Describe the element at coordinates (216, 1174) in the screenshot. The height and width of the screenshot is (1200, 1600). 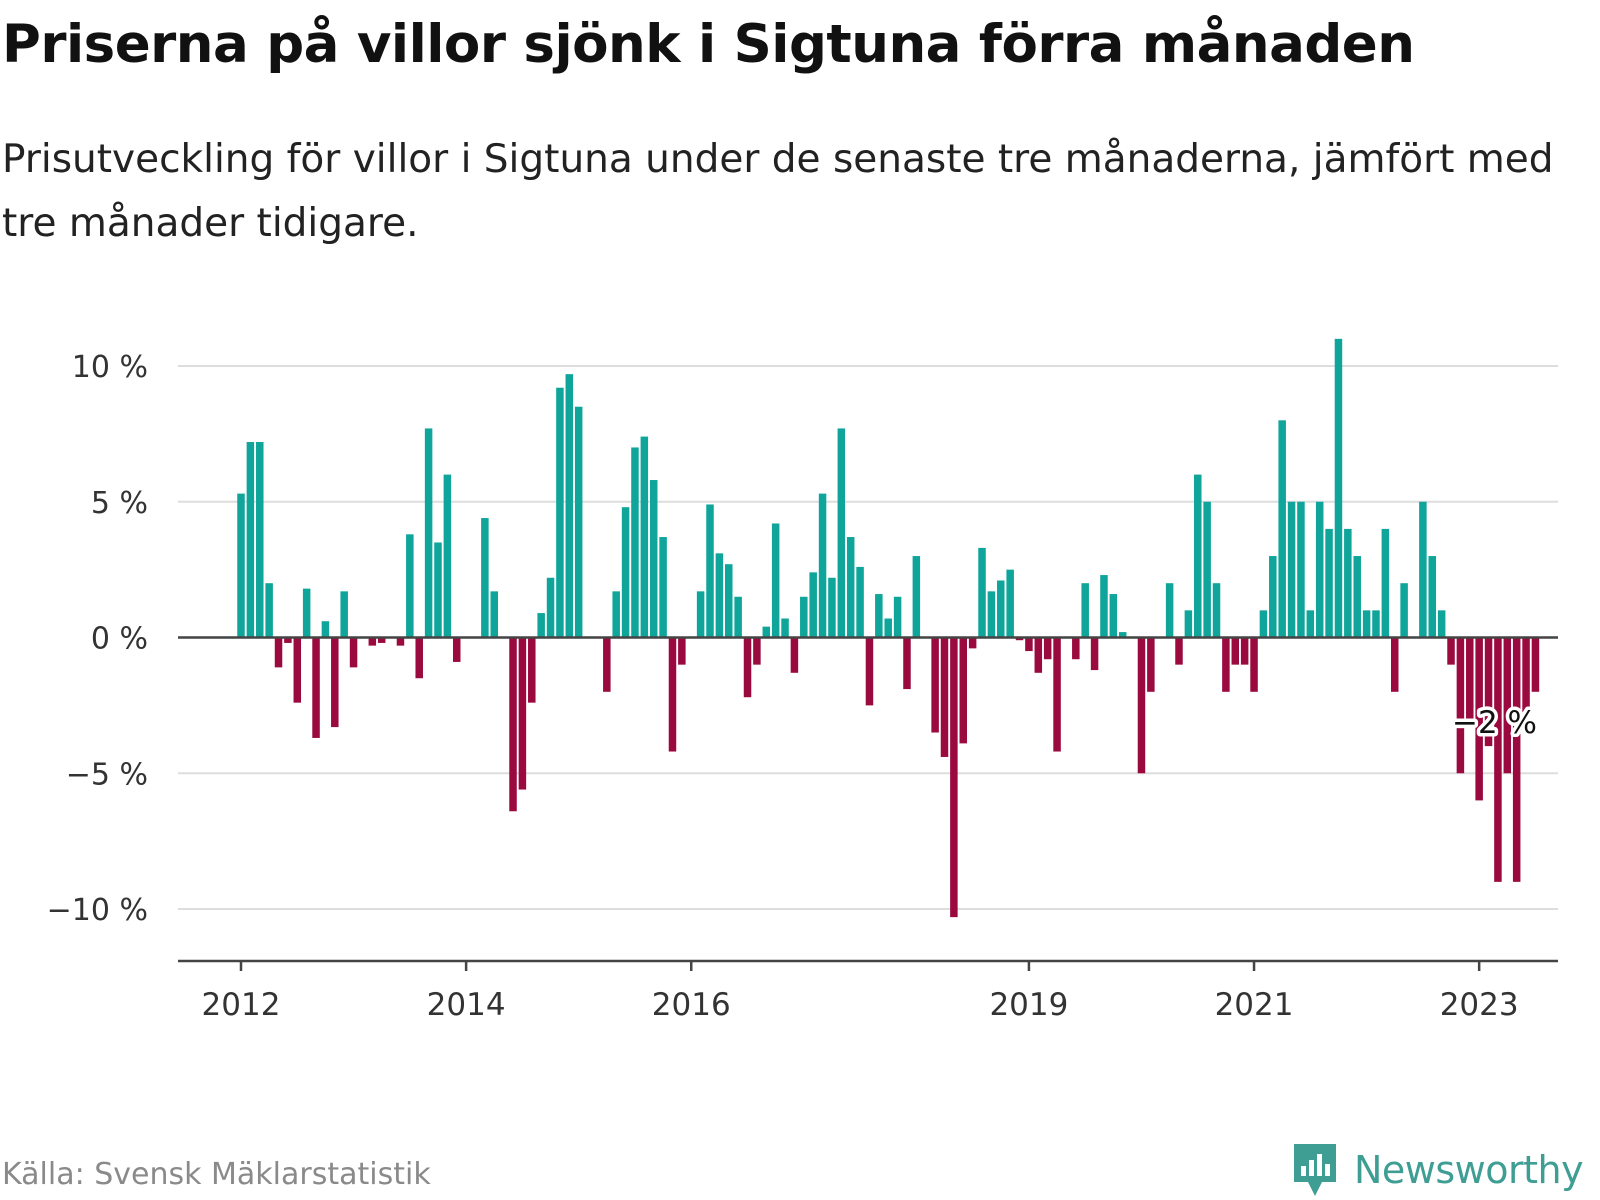
I see `source-note: Källa: Svensk Mäklarstatistik` at that location.